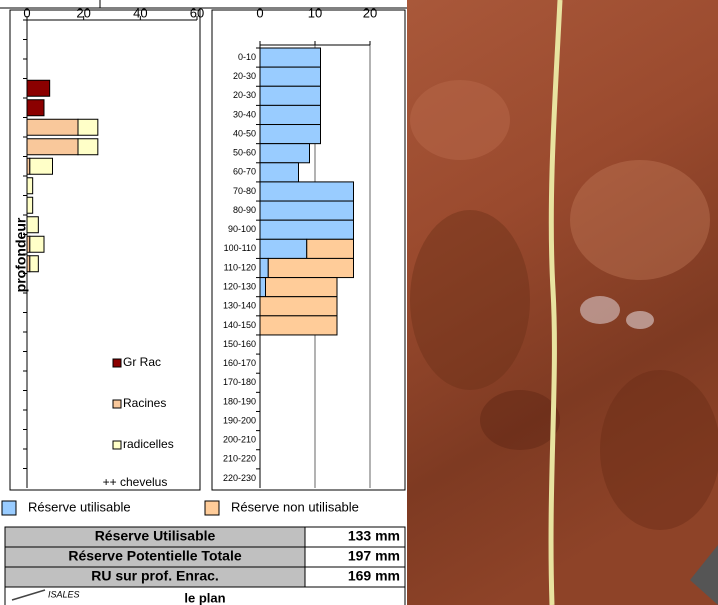 The width and height of the screenshot is (718, 605). Describe the element at coordinates (239, 478) in the screenshot. I see `y-tick-label: 220-230` at that location.